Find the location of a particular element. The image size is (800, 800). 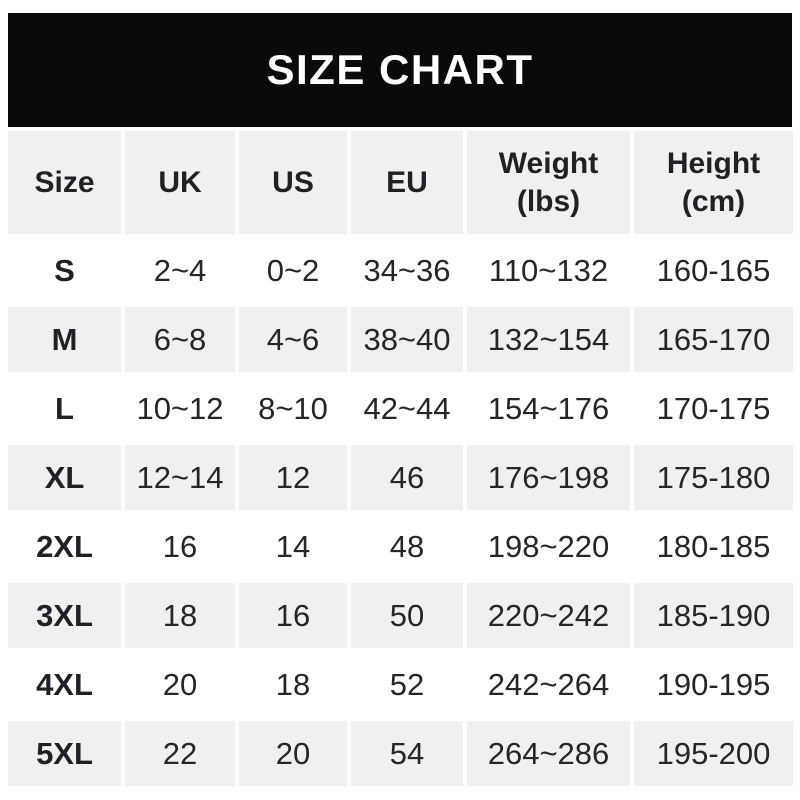

table-row: 3XL 18 16 50 220~242 185-190 is located at coordinates (400, 615).